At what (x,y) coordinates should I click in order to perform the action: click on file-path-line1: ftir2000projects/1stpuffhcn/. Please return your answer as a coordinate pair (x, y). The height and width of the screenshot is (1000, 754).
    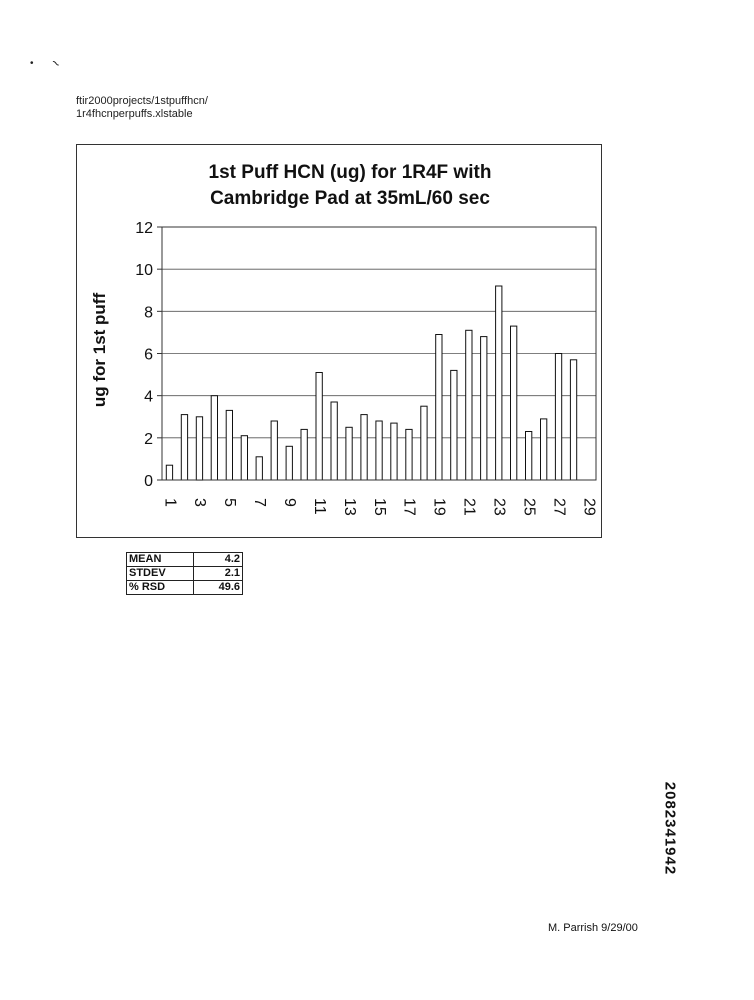
    Looking at the image, I should click on (142, 101).